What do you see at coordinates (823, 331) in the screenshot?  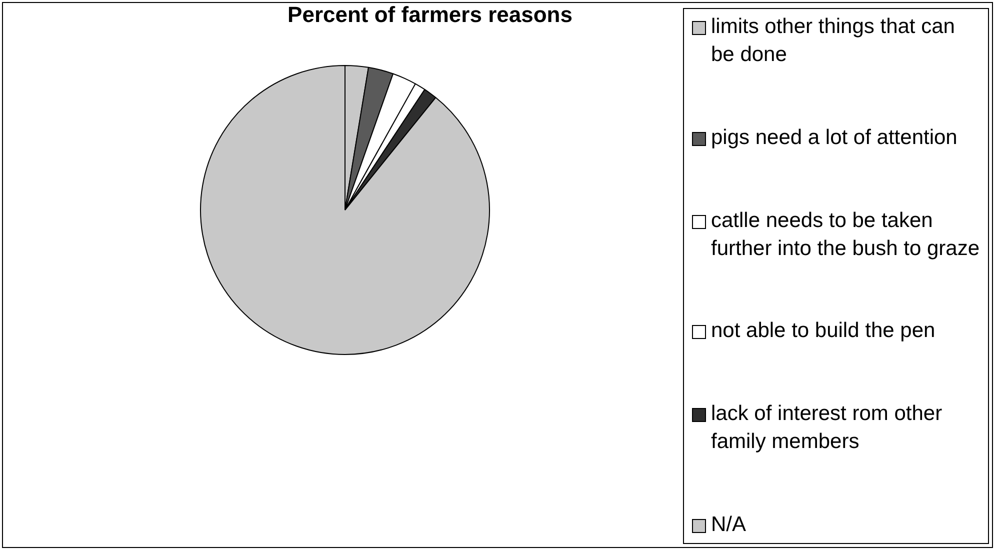 I see `legend-label: not able to build the pen` at bounding box center [823, 331].